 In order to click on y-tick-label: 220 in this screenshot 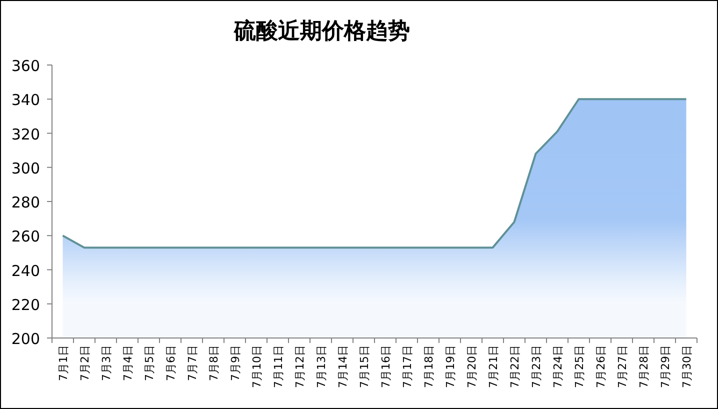, I will do `click(25, 305)`.